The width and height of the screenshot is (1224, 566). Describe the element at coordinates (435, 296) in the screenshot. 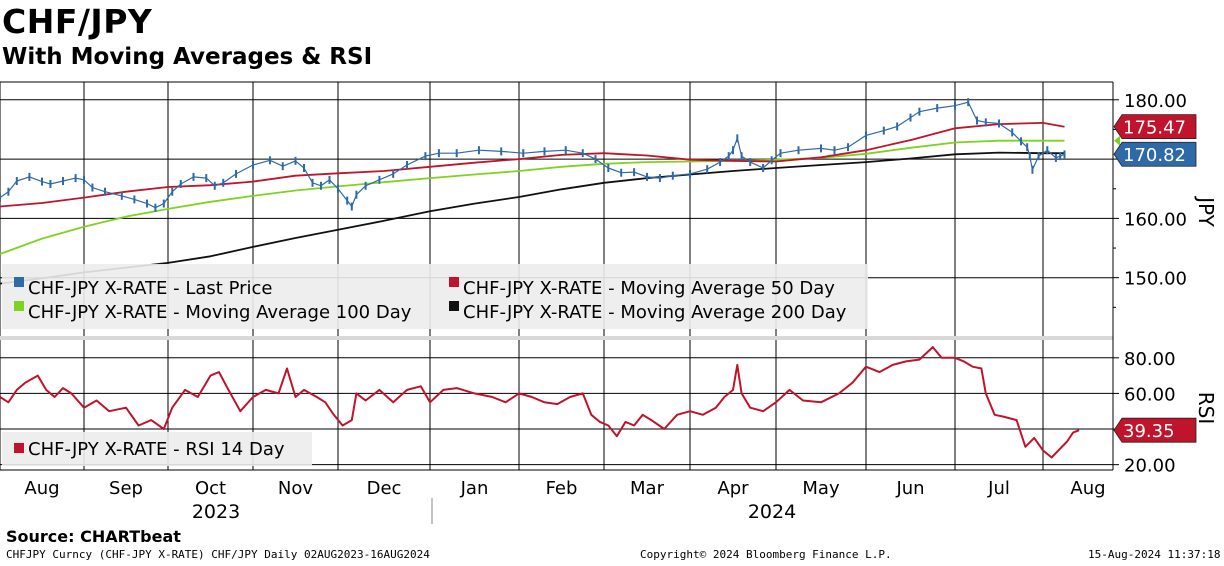

I see `price-legend-box` at that location.